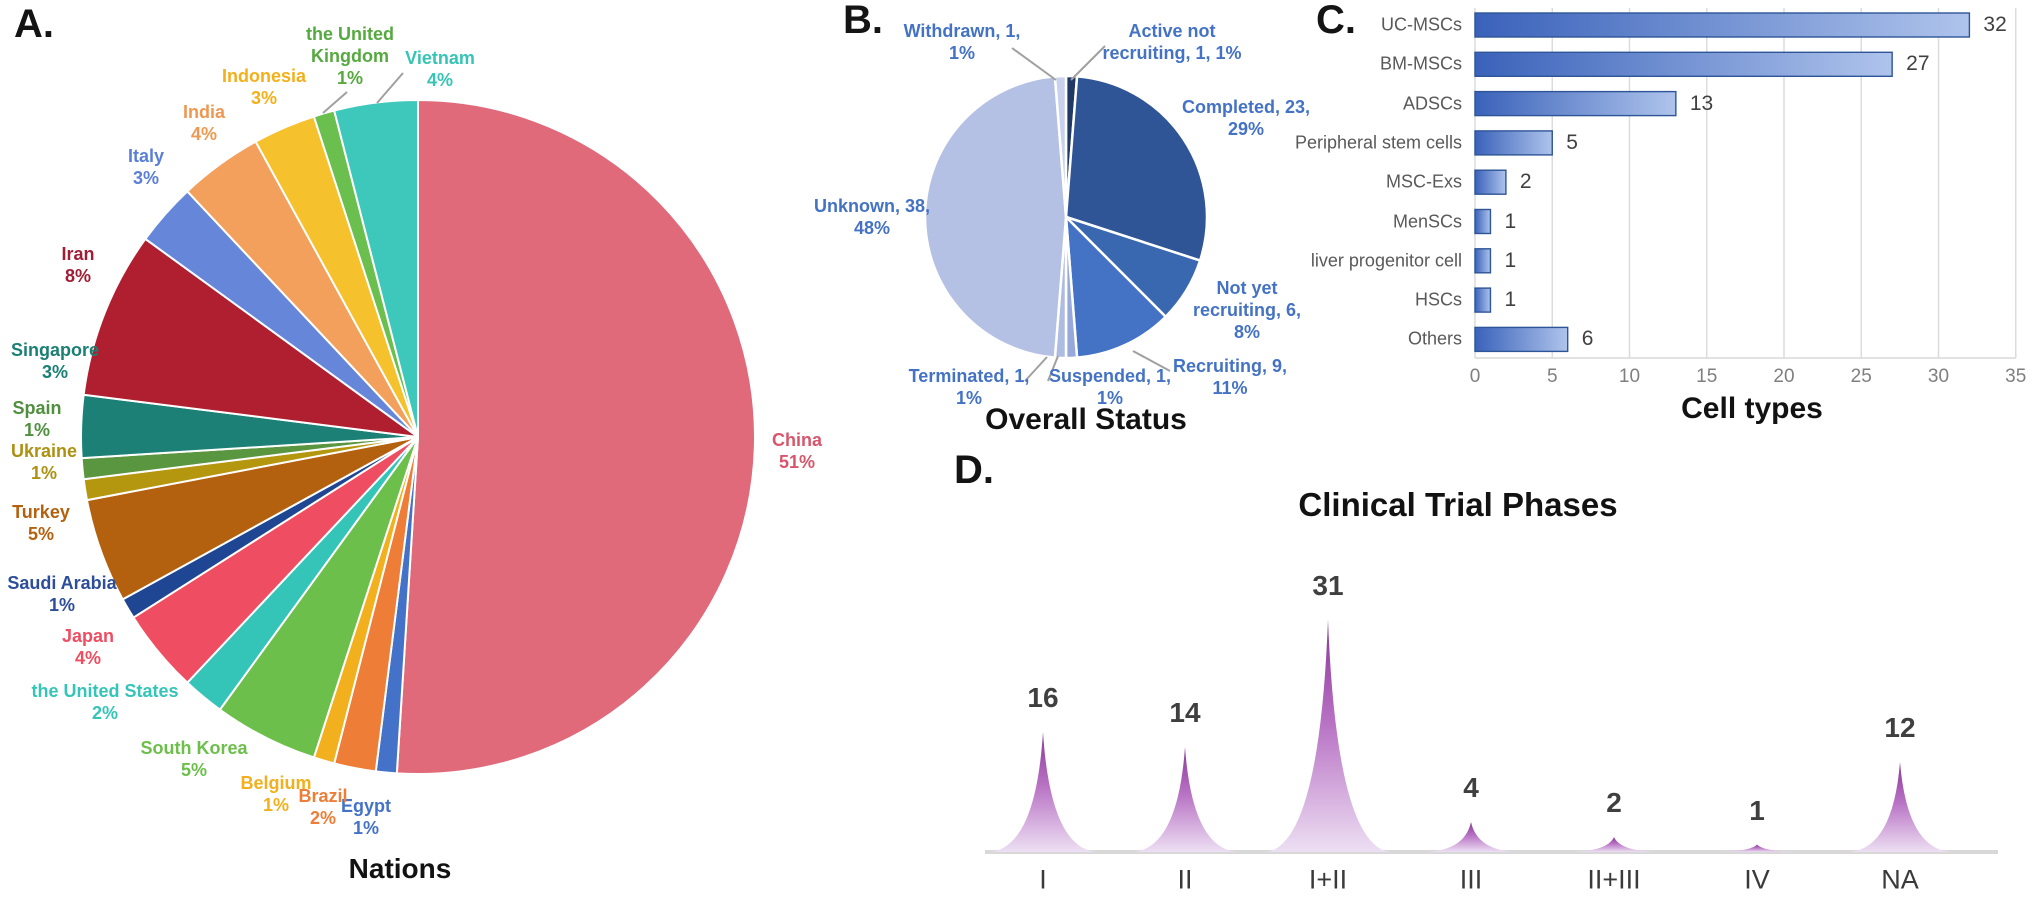 The height and width of the screenshot is (899, 2032). What do you see at coordinates (1552, 376) in the screenshot?
I see `x-tick-5: 5` at bounding box center [1552, 376].